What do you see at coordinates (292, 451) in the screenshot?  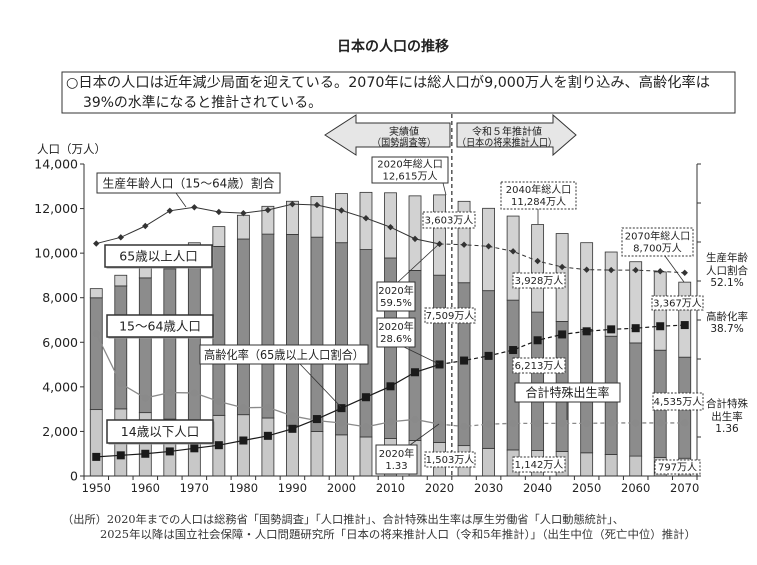 I see `bar-segment-age-0-14-1990` at bounding box center [292, 451].